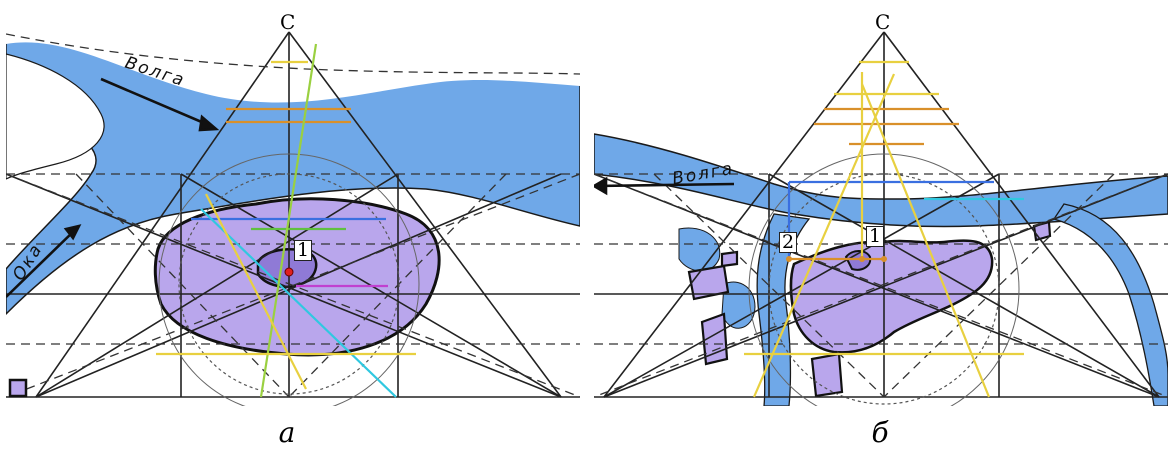  What do you see at coordinates (289, 272) in the screenshot?
I see `point-marker-red` at bounding box center [289, 272].